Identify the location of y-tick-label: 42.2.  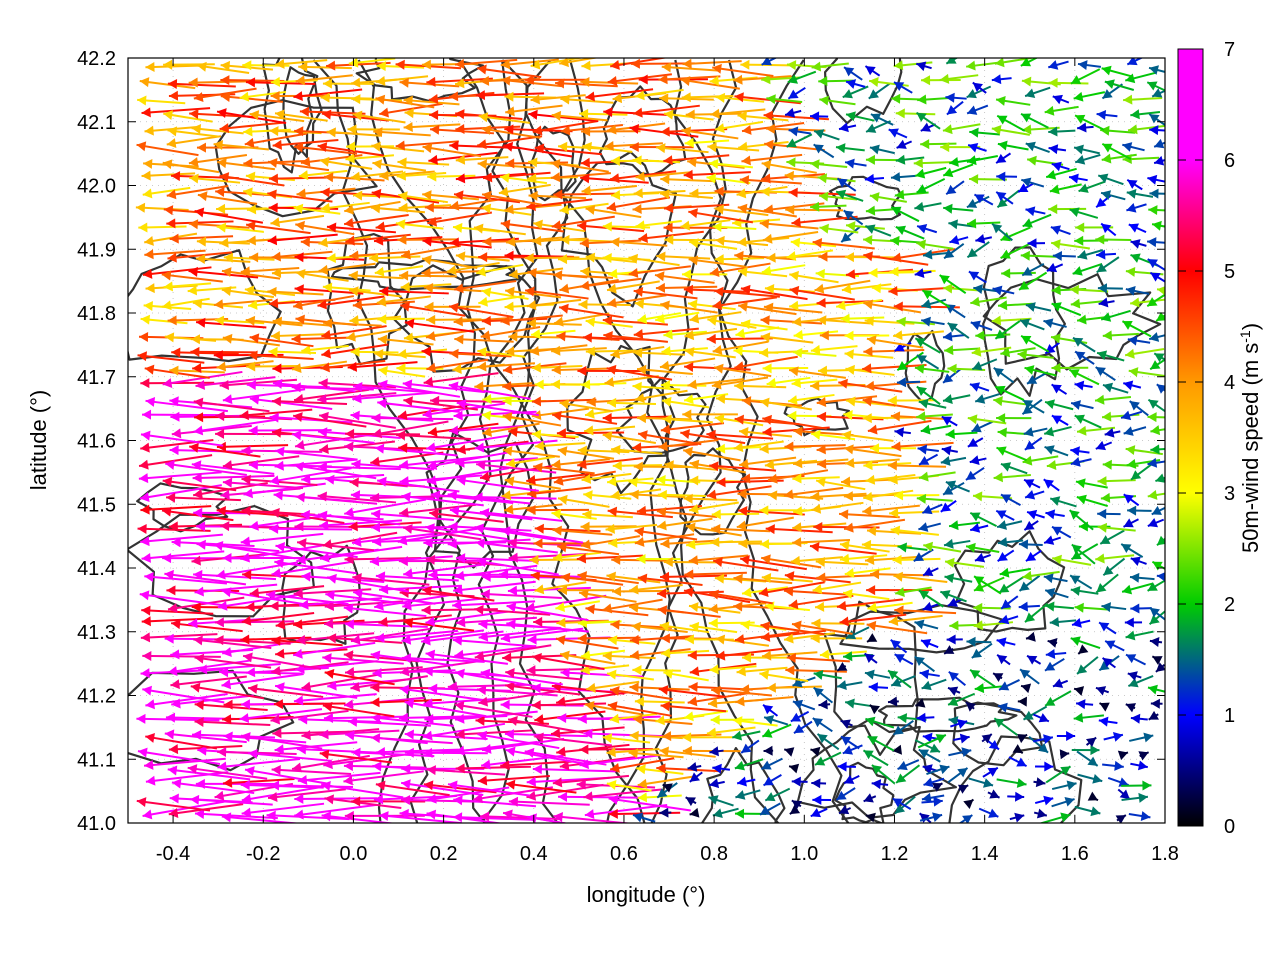
(96, 59).